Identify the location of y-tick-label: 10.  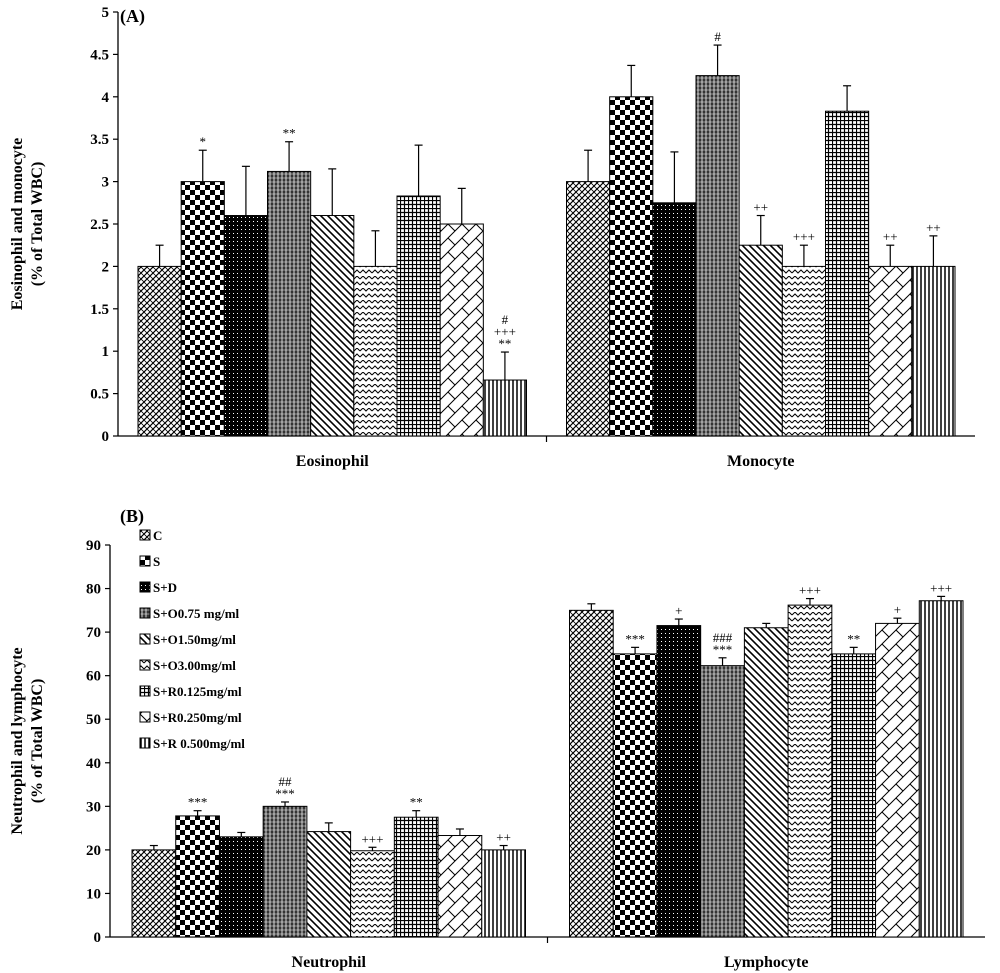
(93, 894).